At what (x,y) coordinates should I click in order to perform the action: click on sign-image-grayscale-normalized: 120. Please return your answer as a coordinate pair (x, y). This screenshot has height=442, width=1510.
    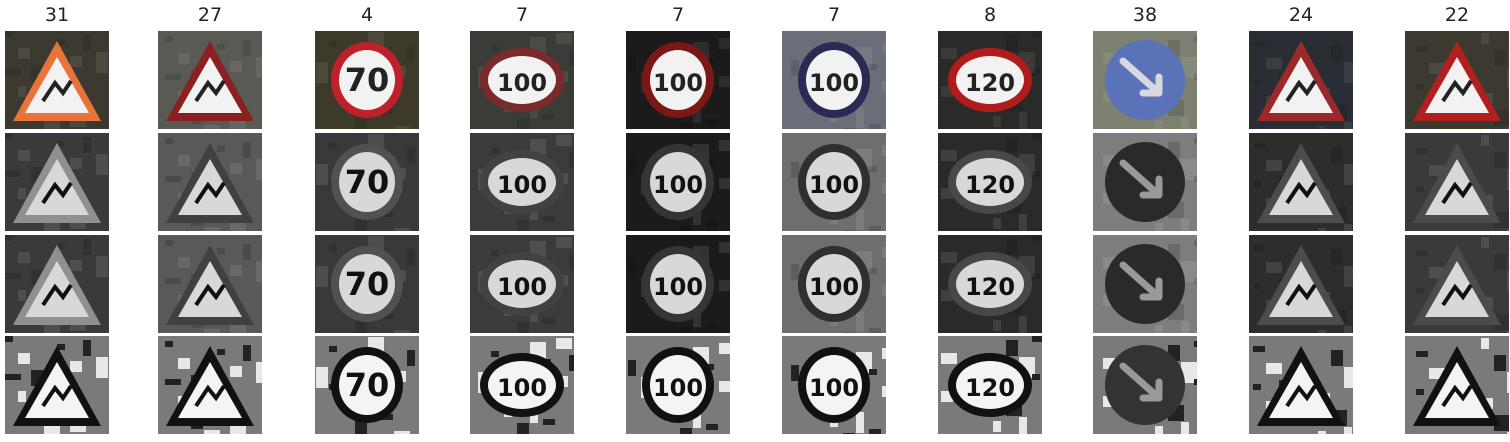
    Looking at the image, I should click on (990, 284).